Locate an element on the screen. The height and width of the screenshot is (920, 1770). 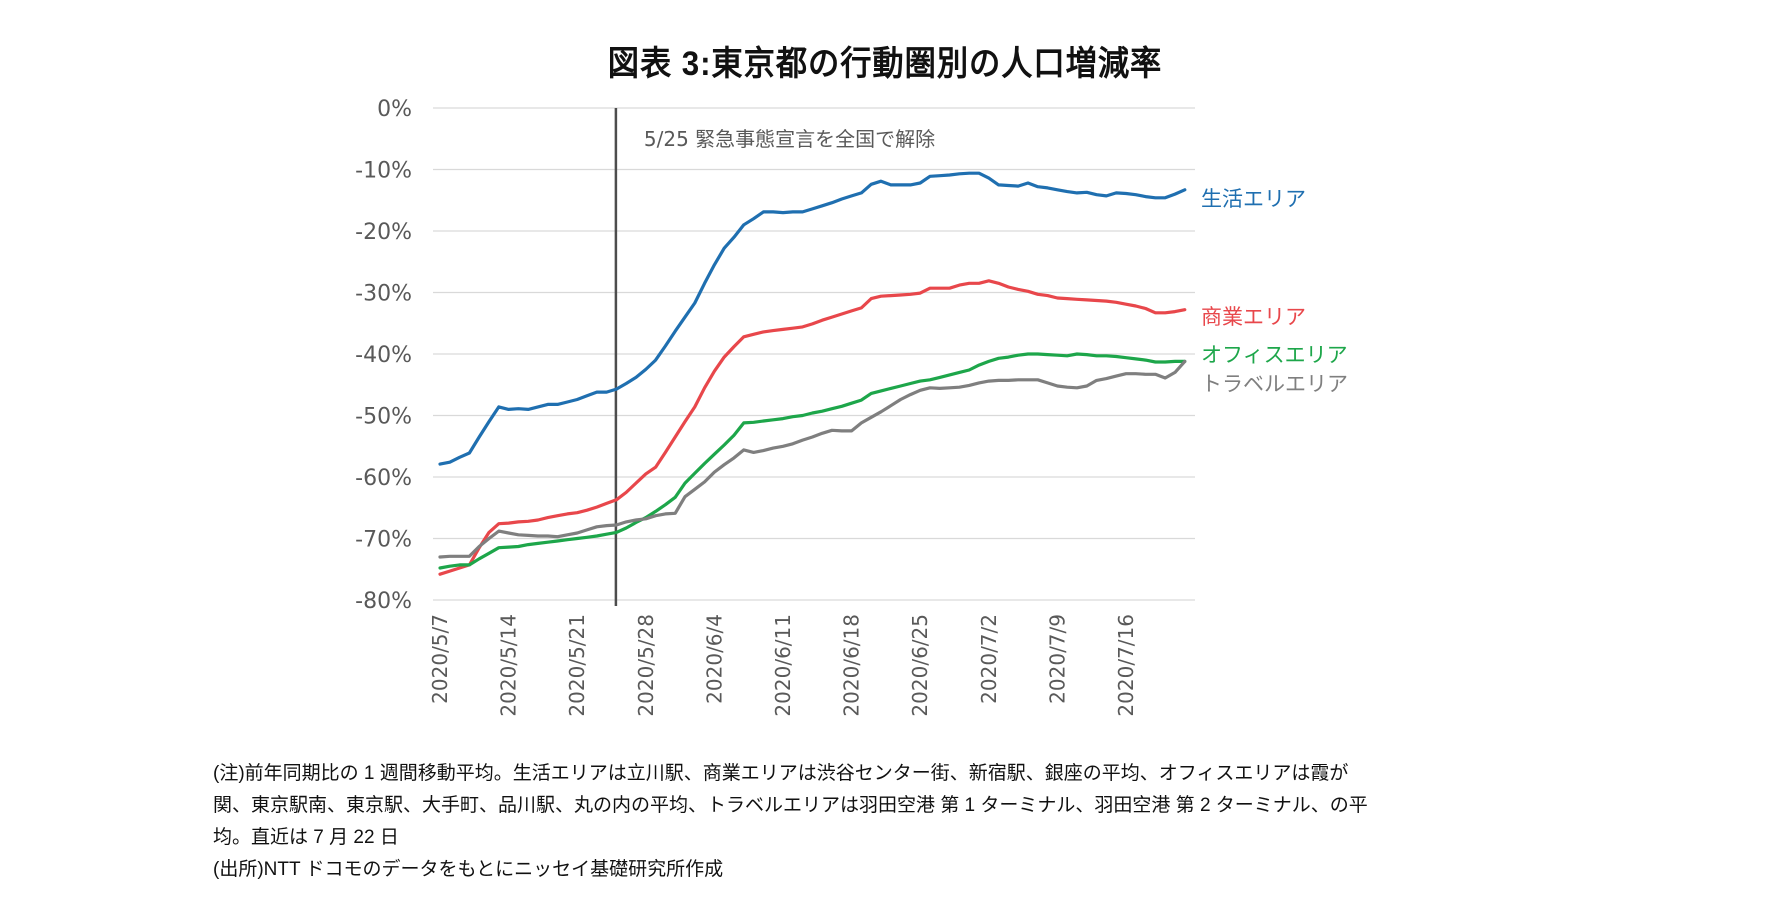
annotation-label: 5/25 緊急事態宣言を全国で解除 is located at coordinates (789, 139).